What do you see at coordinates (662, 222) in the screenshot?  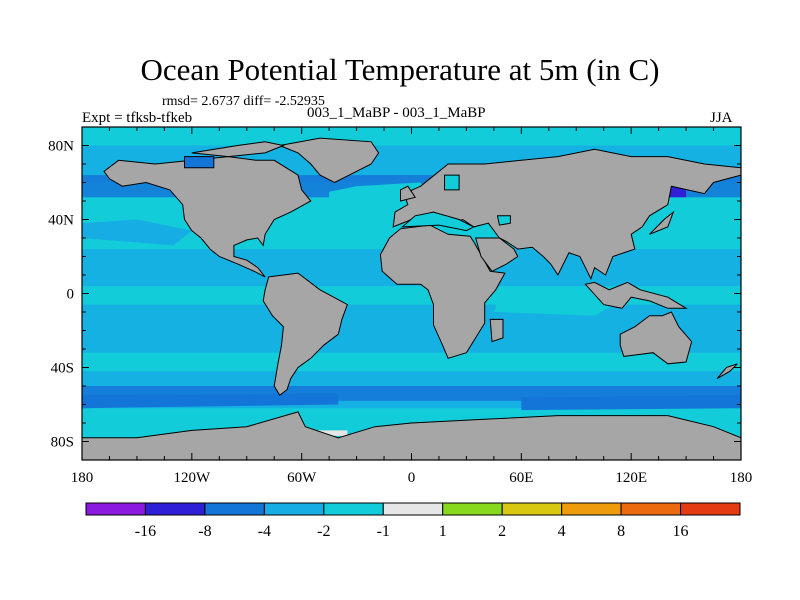 I see `japan-land` at bounding box center [662, 222].